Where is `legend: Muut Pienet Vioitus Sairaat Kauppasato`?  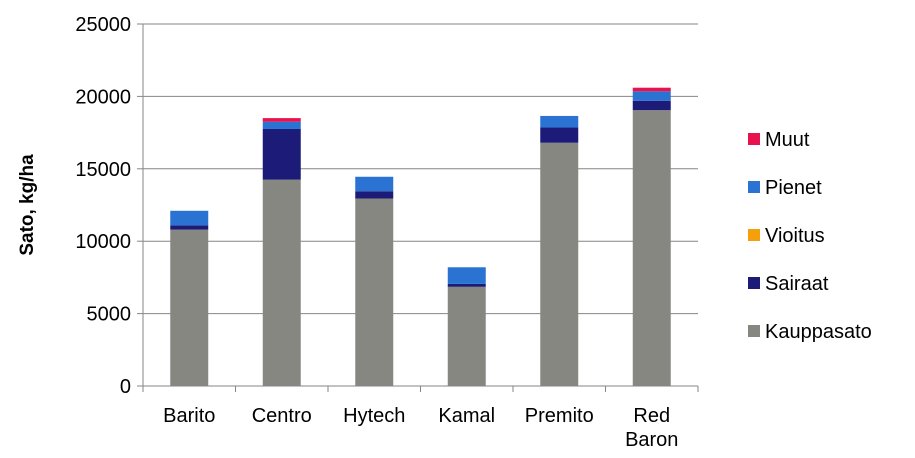
legend: Muut Pienet Vioitus Sairaat Kauppasato is located at coordinates (810, 236).